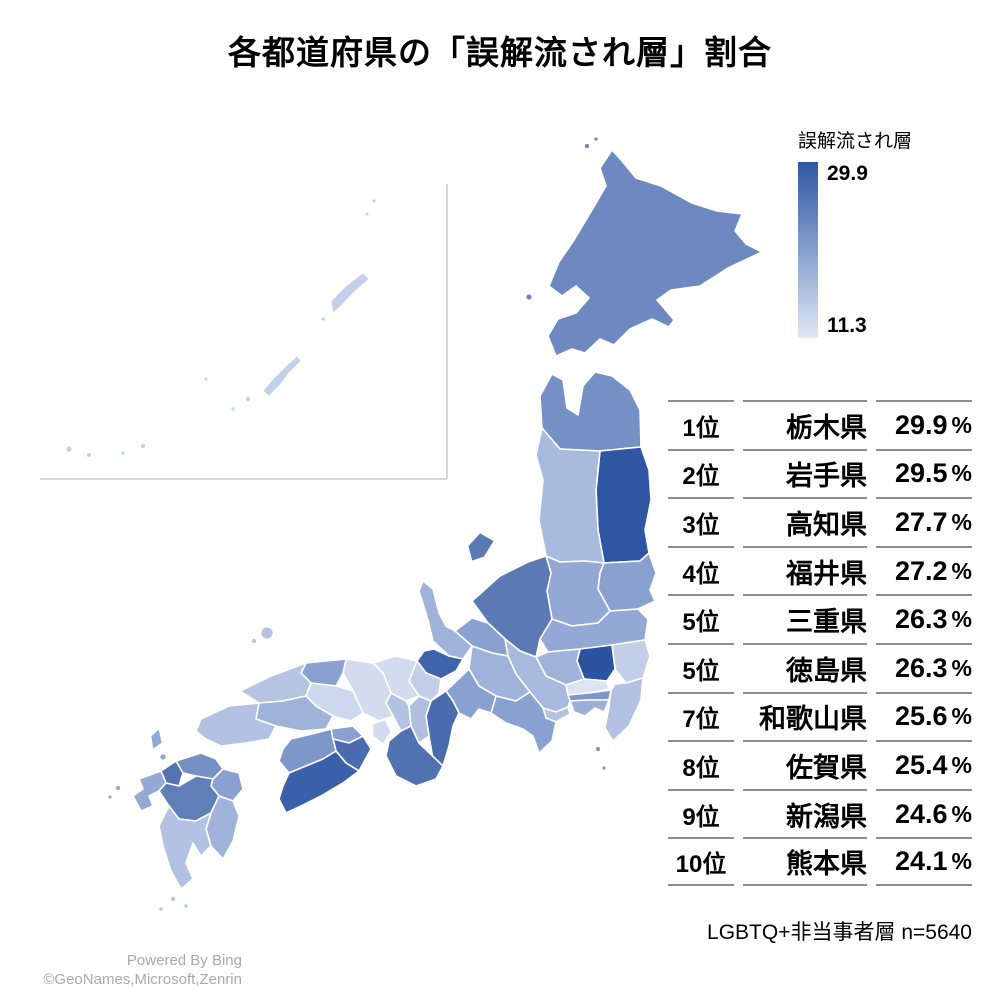  Describe the element at coordinates (594, 630) in the screenshot. I see `prefecture-fukushima` at that location.